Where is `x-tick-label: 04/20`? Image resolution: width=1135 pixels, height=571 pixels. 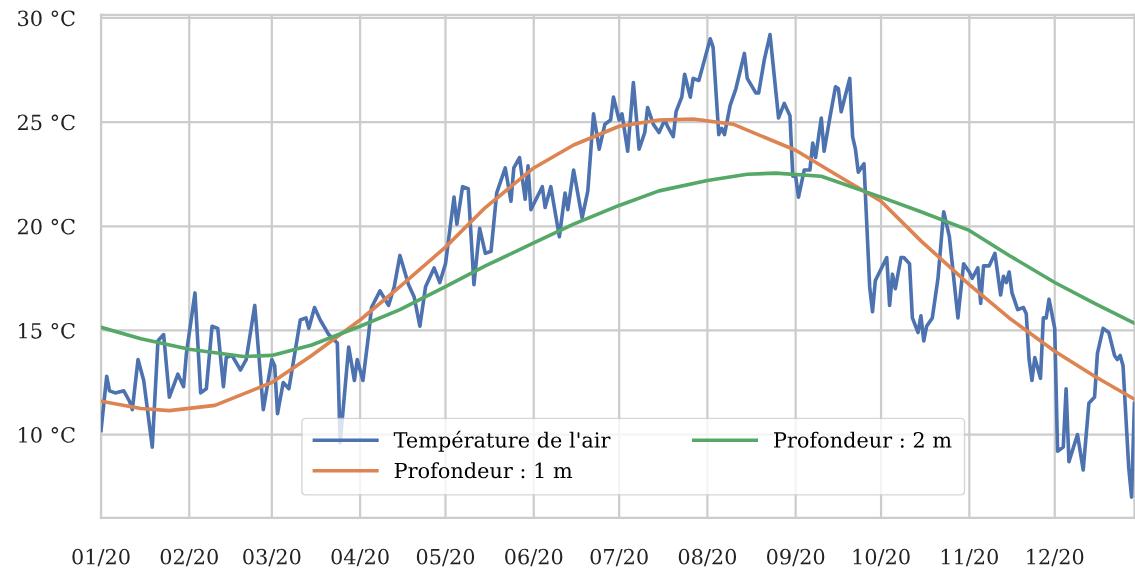 x-tick-label: 04/20 is located at coordinates (360, 557).